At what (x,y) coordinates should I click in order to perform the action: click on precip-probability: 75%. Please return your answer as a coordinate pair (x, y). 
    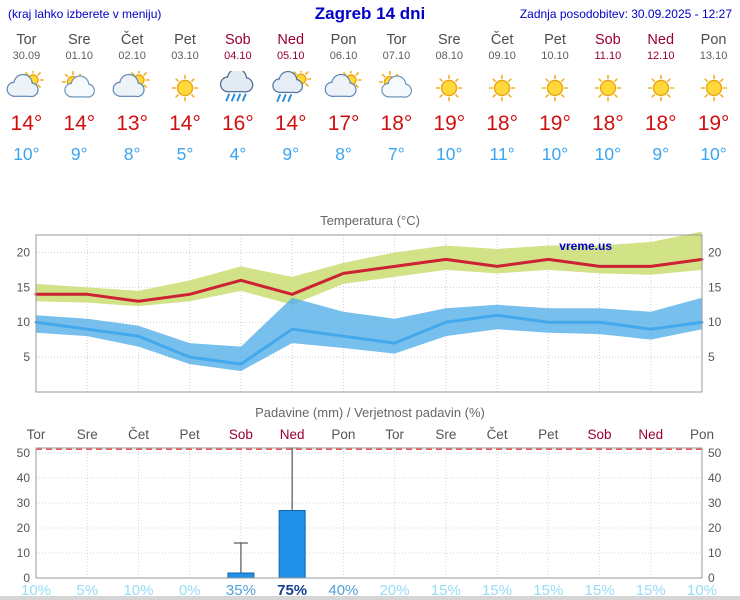
    Looking at the image, I should click on (292, 590).